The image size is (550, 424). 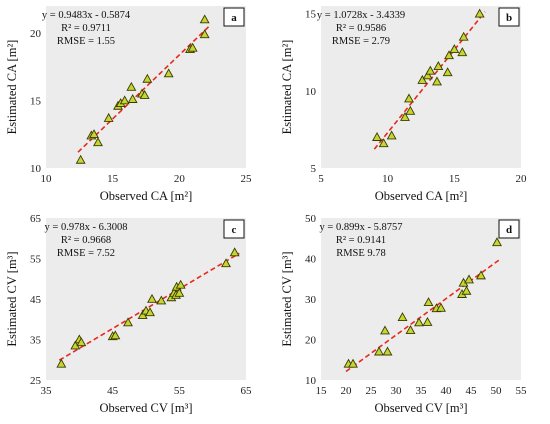 I want to click on y-tick-label: 55, so click(x=36, y=260).